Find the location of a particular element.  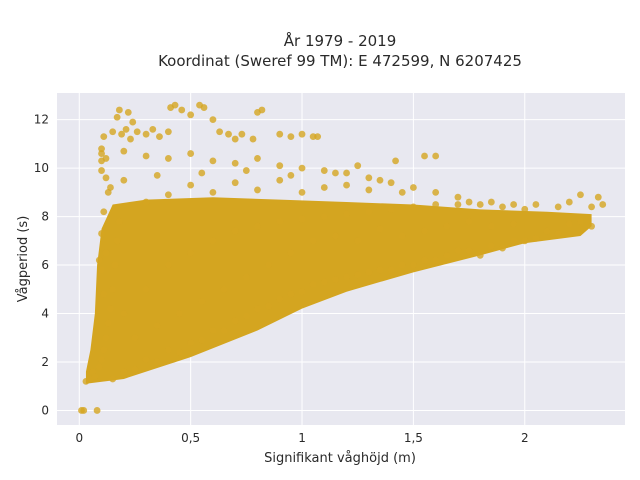

y-tick-label: 4 is located at coordinates (45, 314).